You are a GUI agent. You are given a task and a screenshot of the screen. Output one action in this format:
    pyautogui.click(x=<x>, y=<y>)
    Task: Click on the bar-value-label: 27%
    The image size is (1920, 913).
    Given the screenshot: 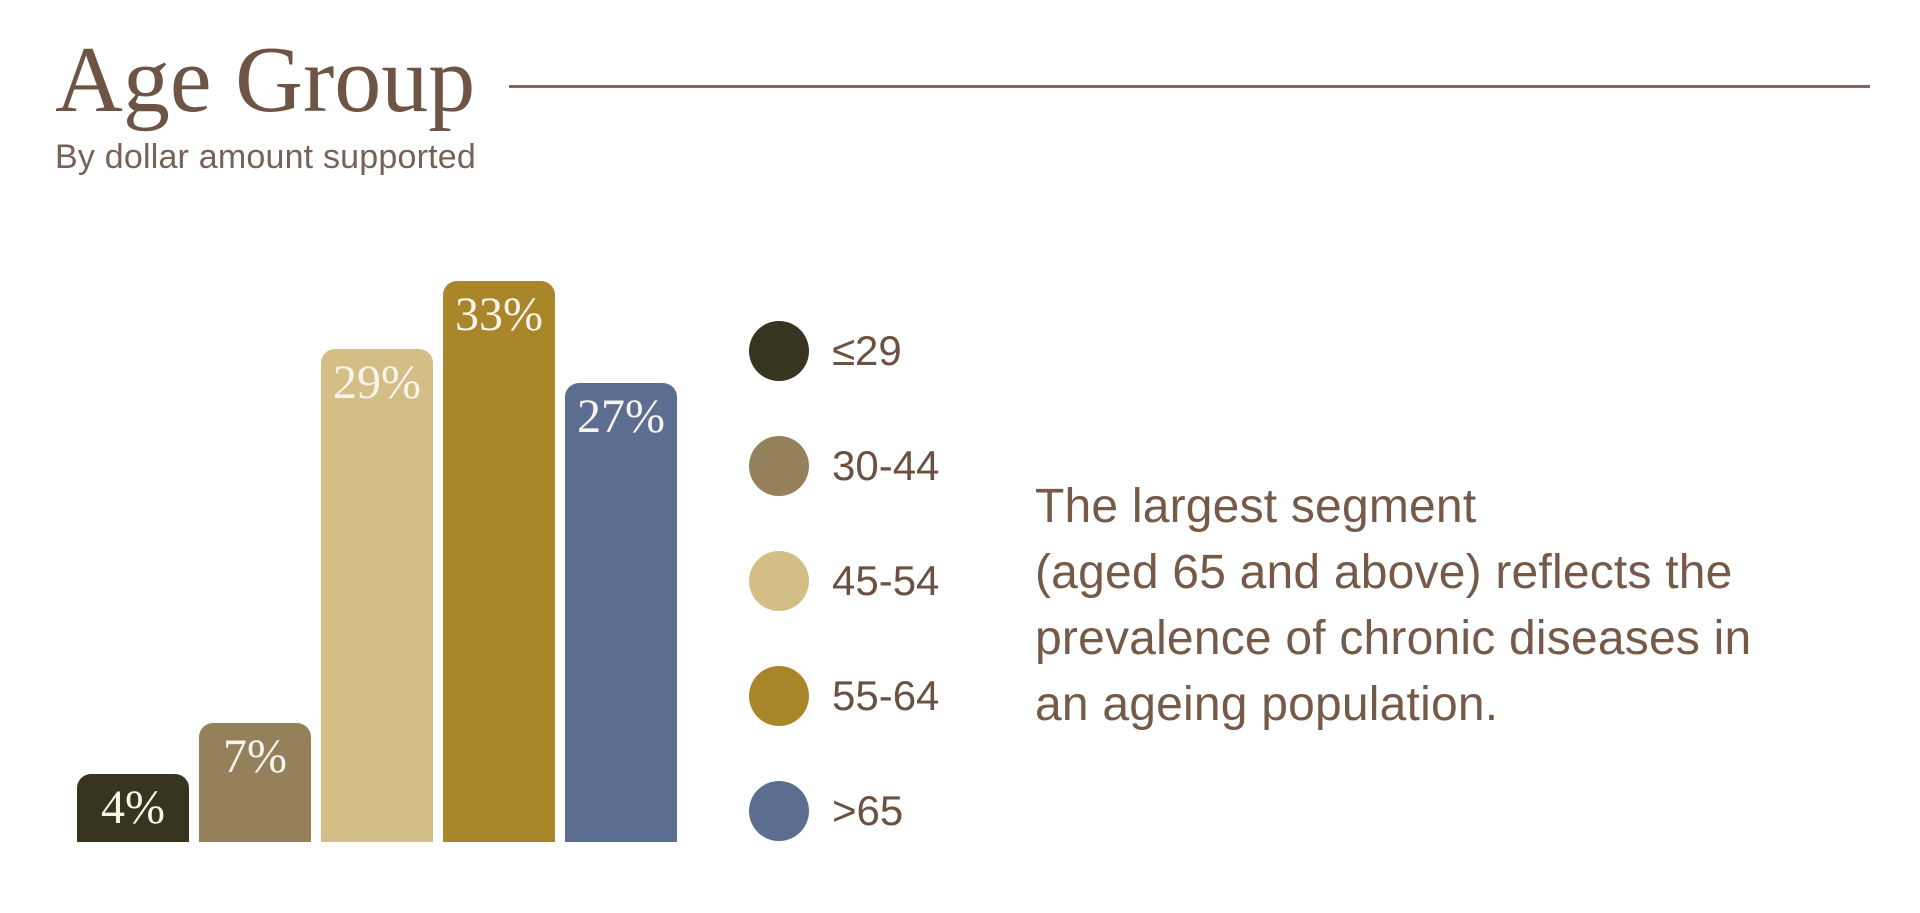 What is the action you would take?
    pyautogui.click(x=621, y=416)
    